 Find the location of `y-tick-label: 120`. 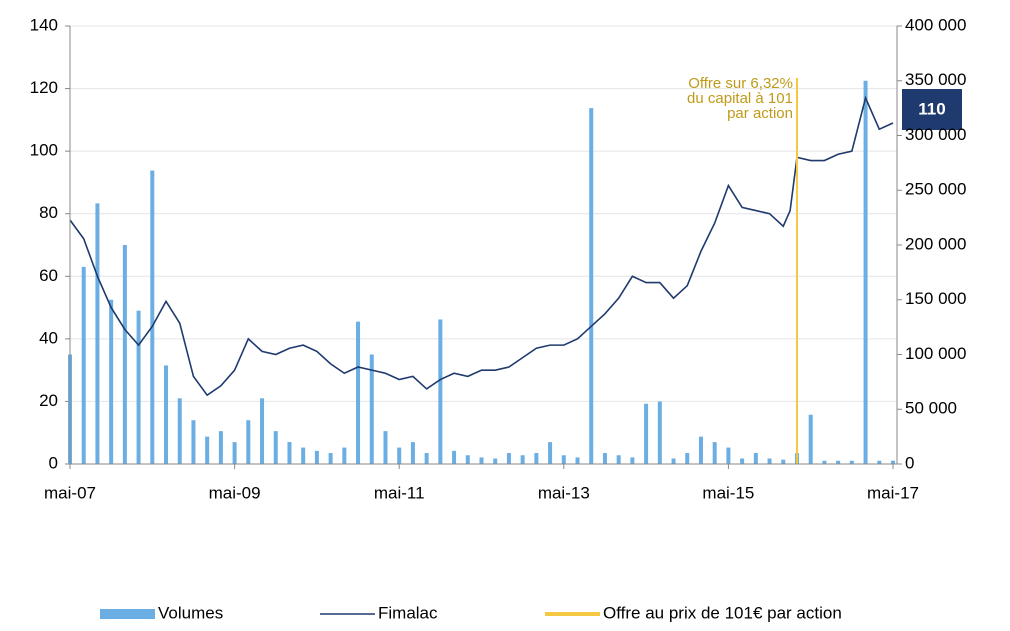

y-tick-label: 120 is located at coordinates (44, 87).